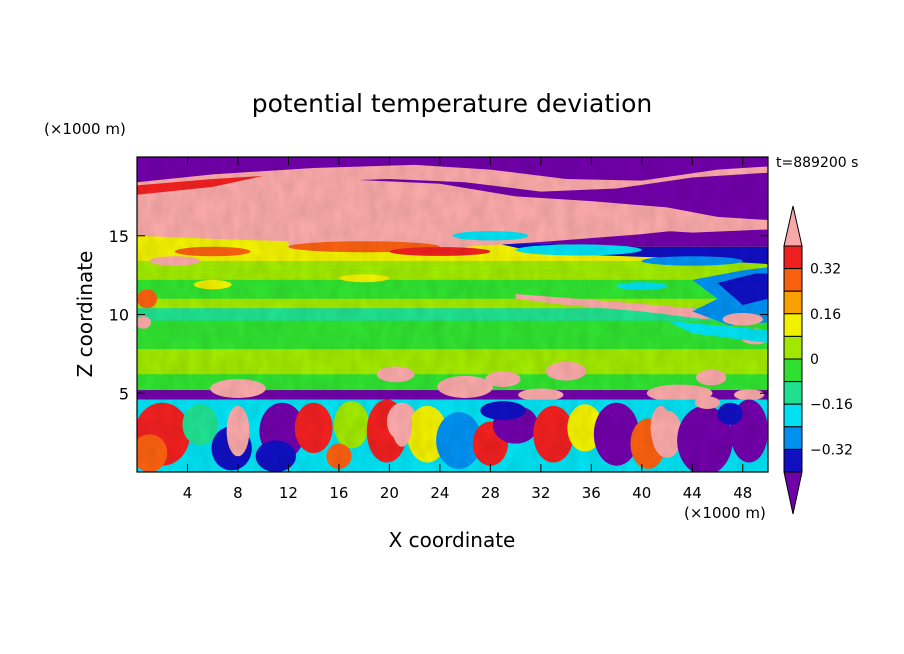 This screenshot has width=904, height=654. I want to click on colorbar-label: 0.32, so click(825, 270).